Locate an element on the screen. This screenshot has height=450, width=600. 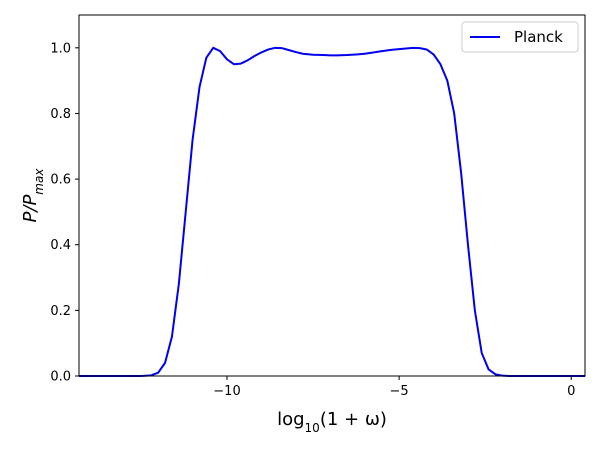
x-tick-label: −5 is located at coordinates (399, 391).